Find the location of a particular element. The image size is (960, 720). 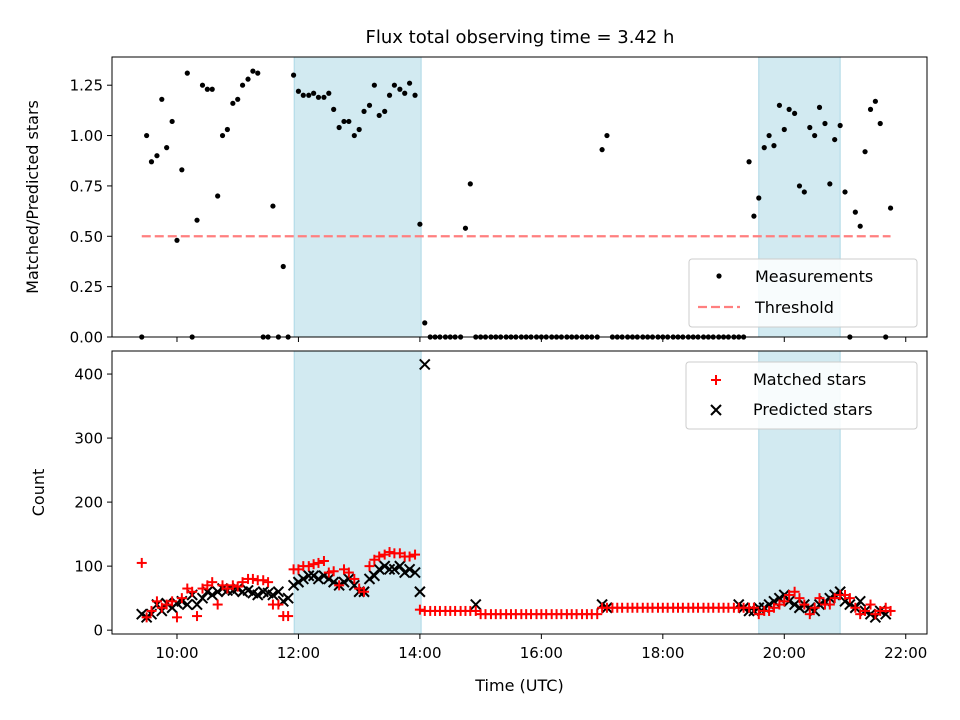

legend-measurements-marker is located at coordinates (719, 276).